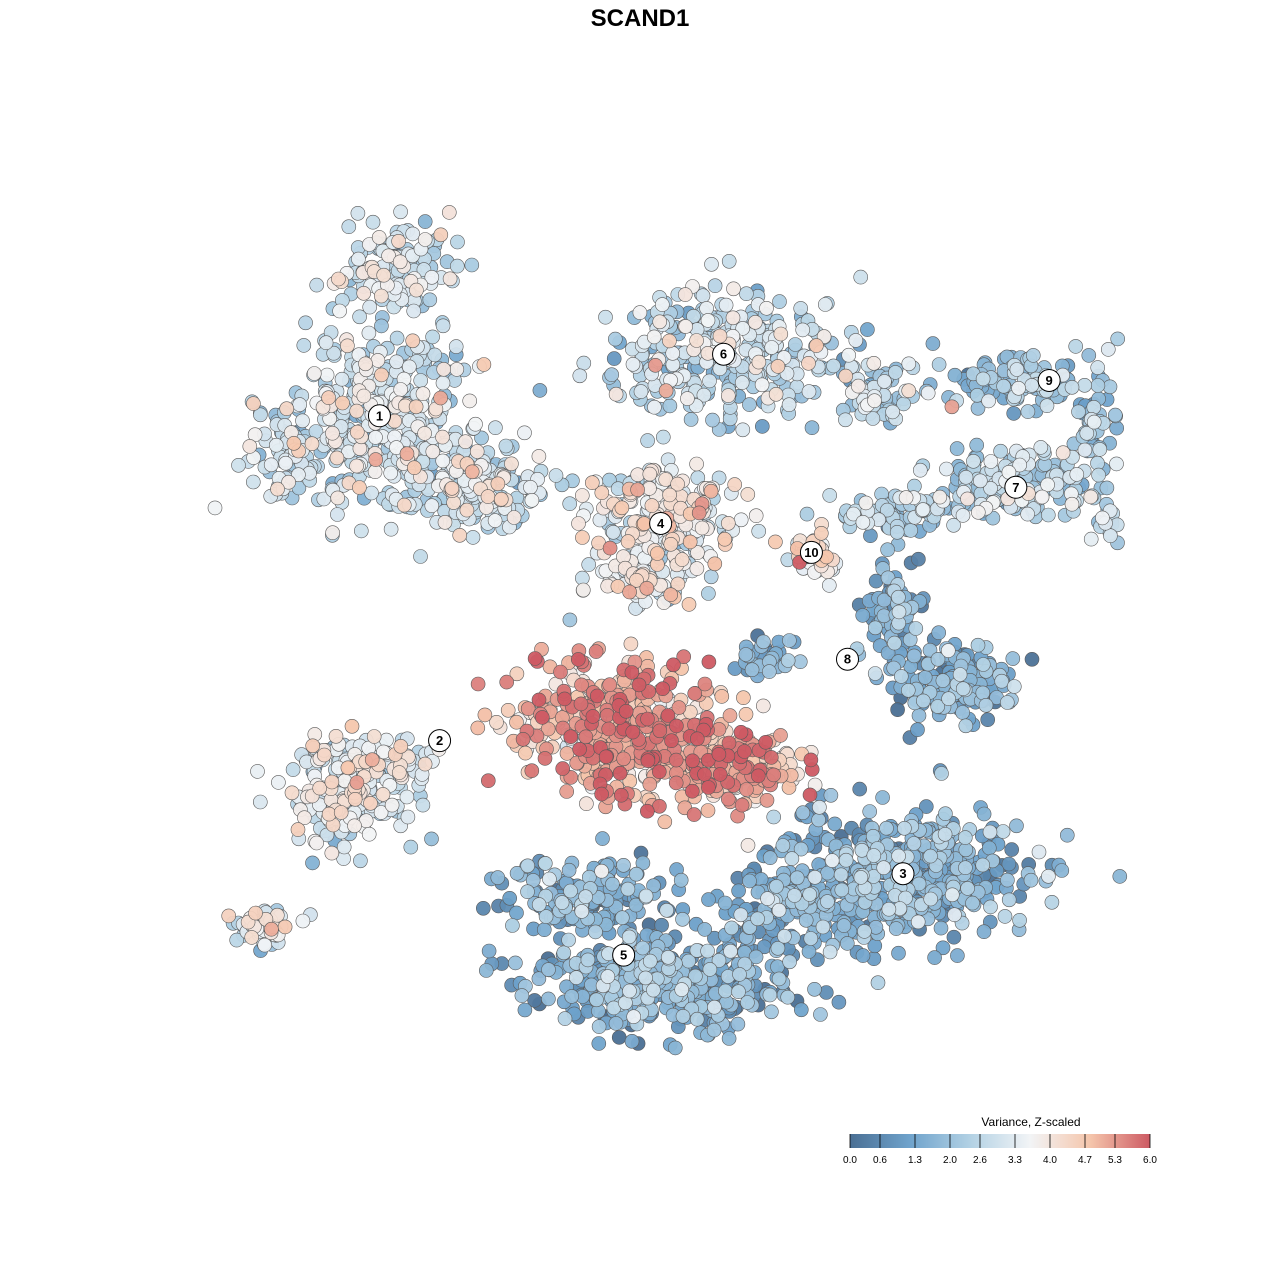 This screenshot has width=1280, height=1280. I want to click on cluster-label-9: 9, so click(1049, 380).